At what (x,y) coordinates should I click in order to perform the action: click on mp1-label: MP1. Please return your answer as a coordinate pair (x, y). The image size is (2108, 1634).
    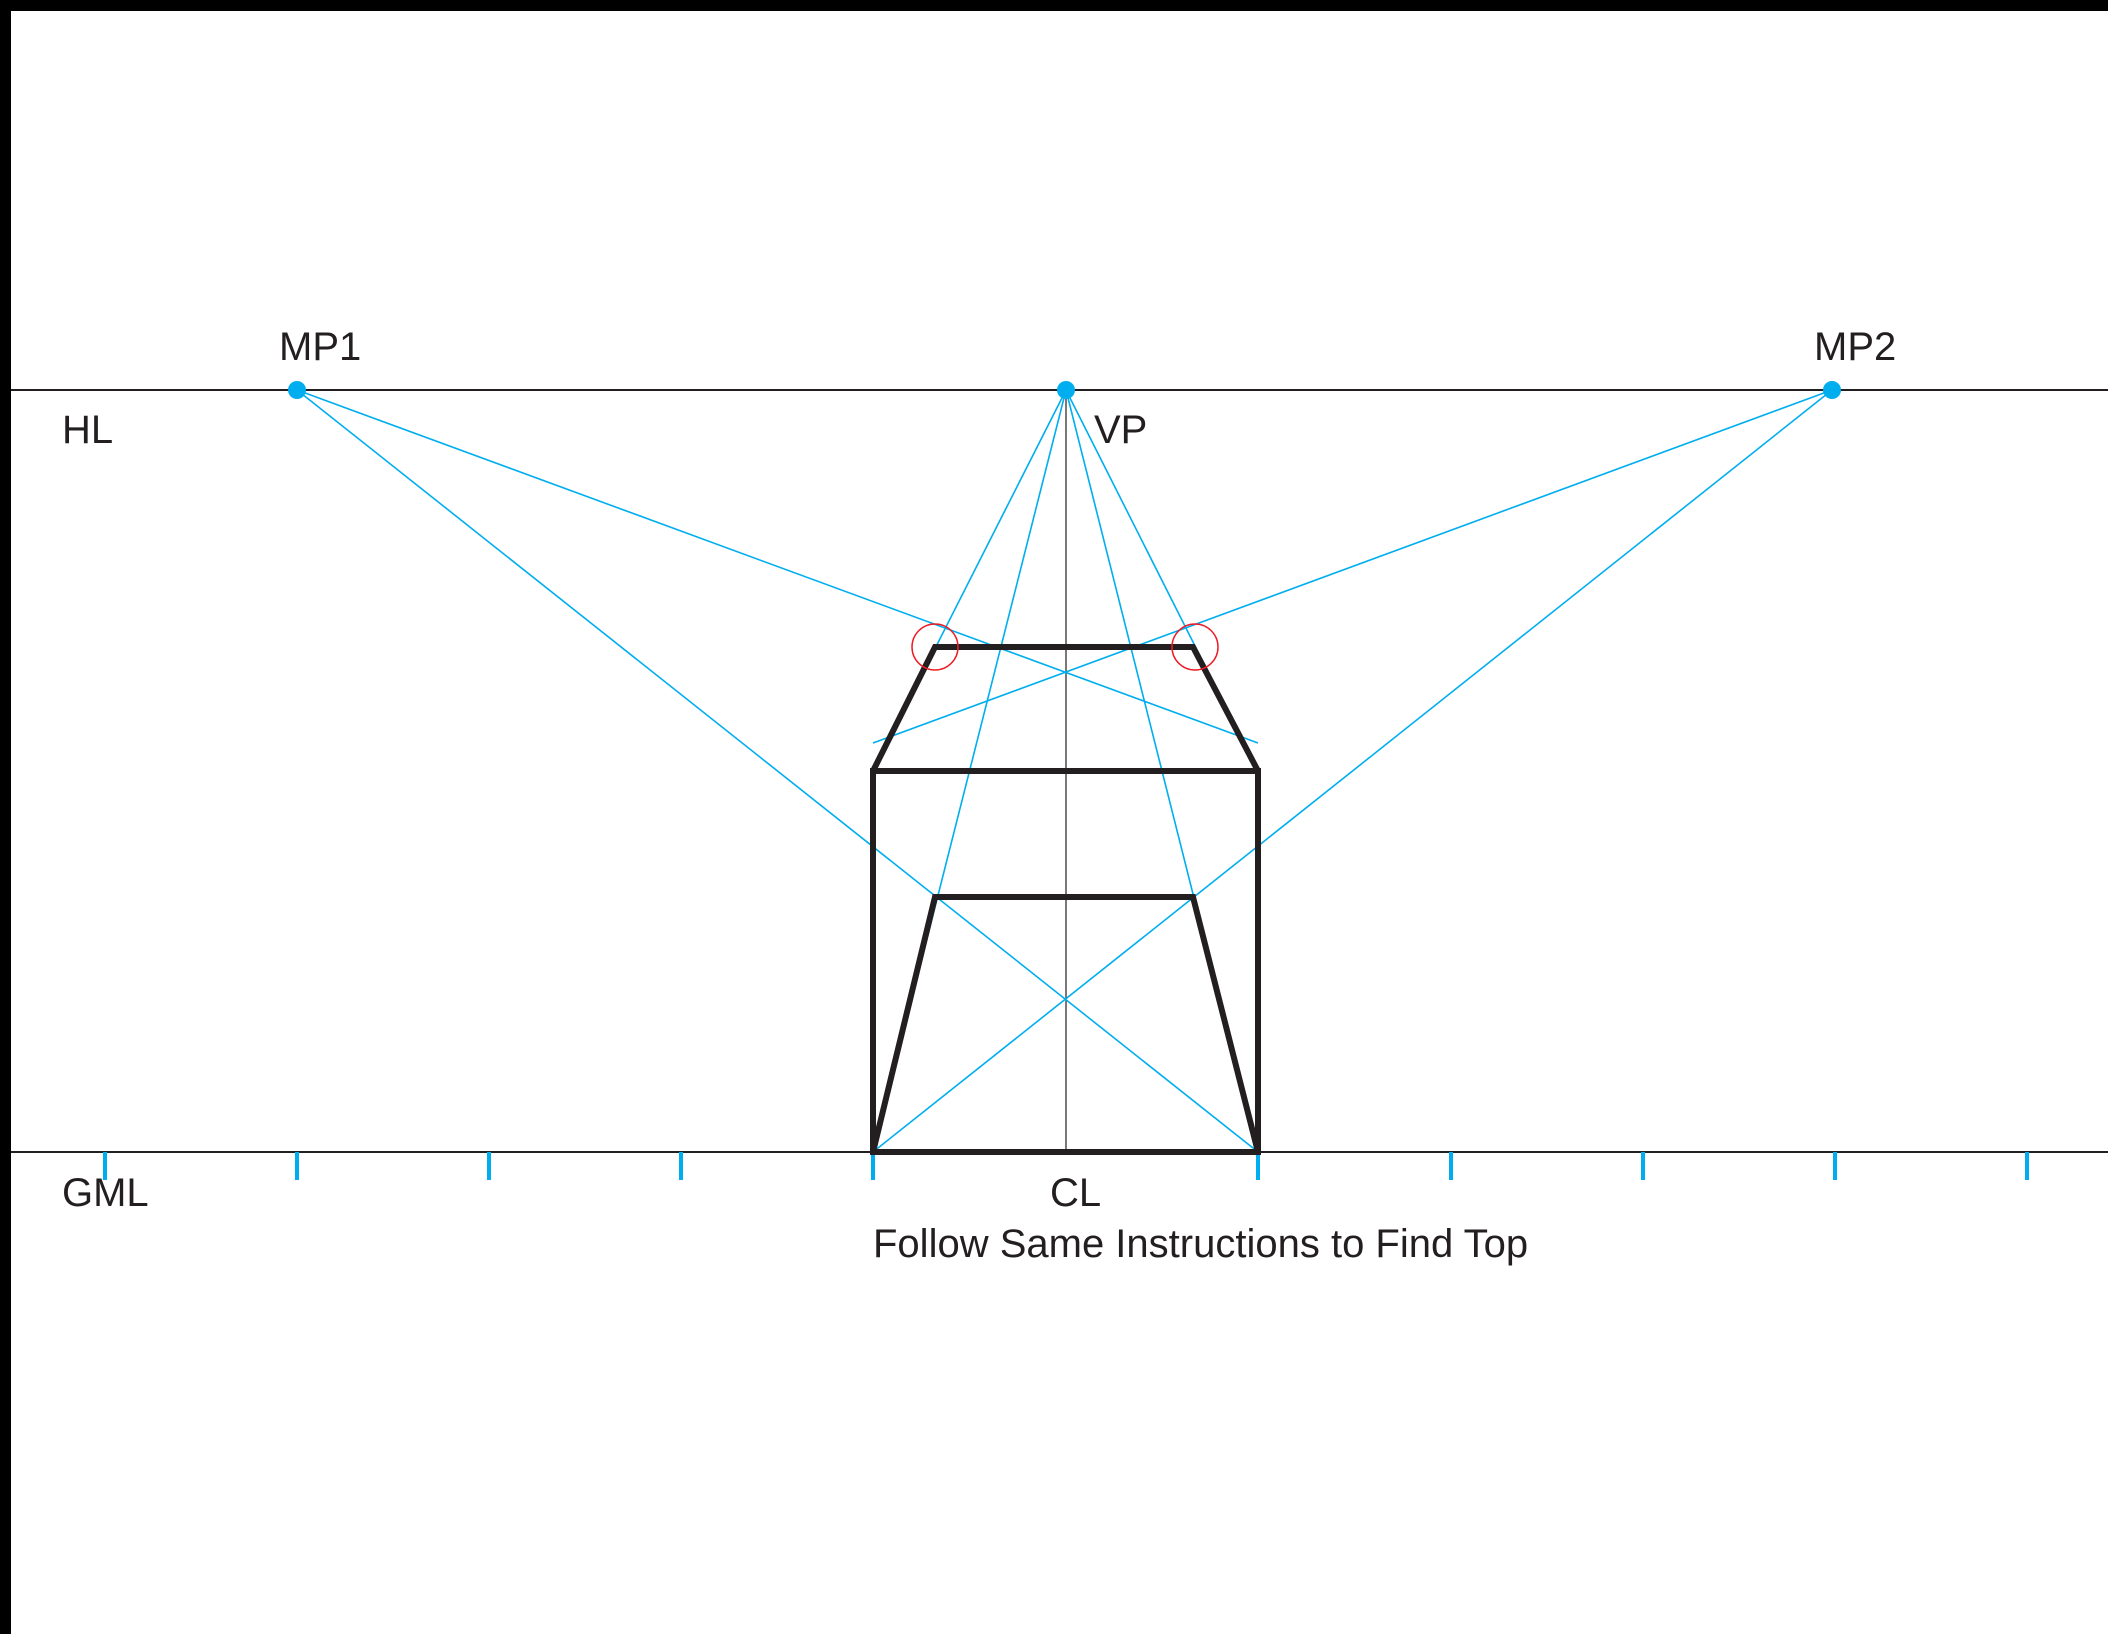
    Looking at the image, I should click on (320, 347).